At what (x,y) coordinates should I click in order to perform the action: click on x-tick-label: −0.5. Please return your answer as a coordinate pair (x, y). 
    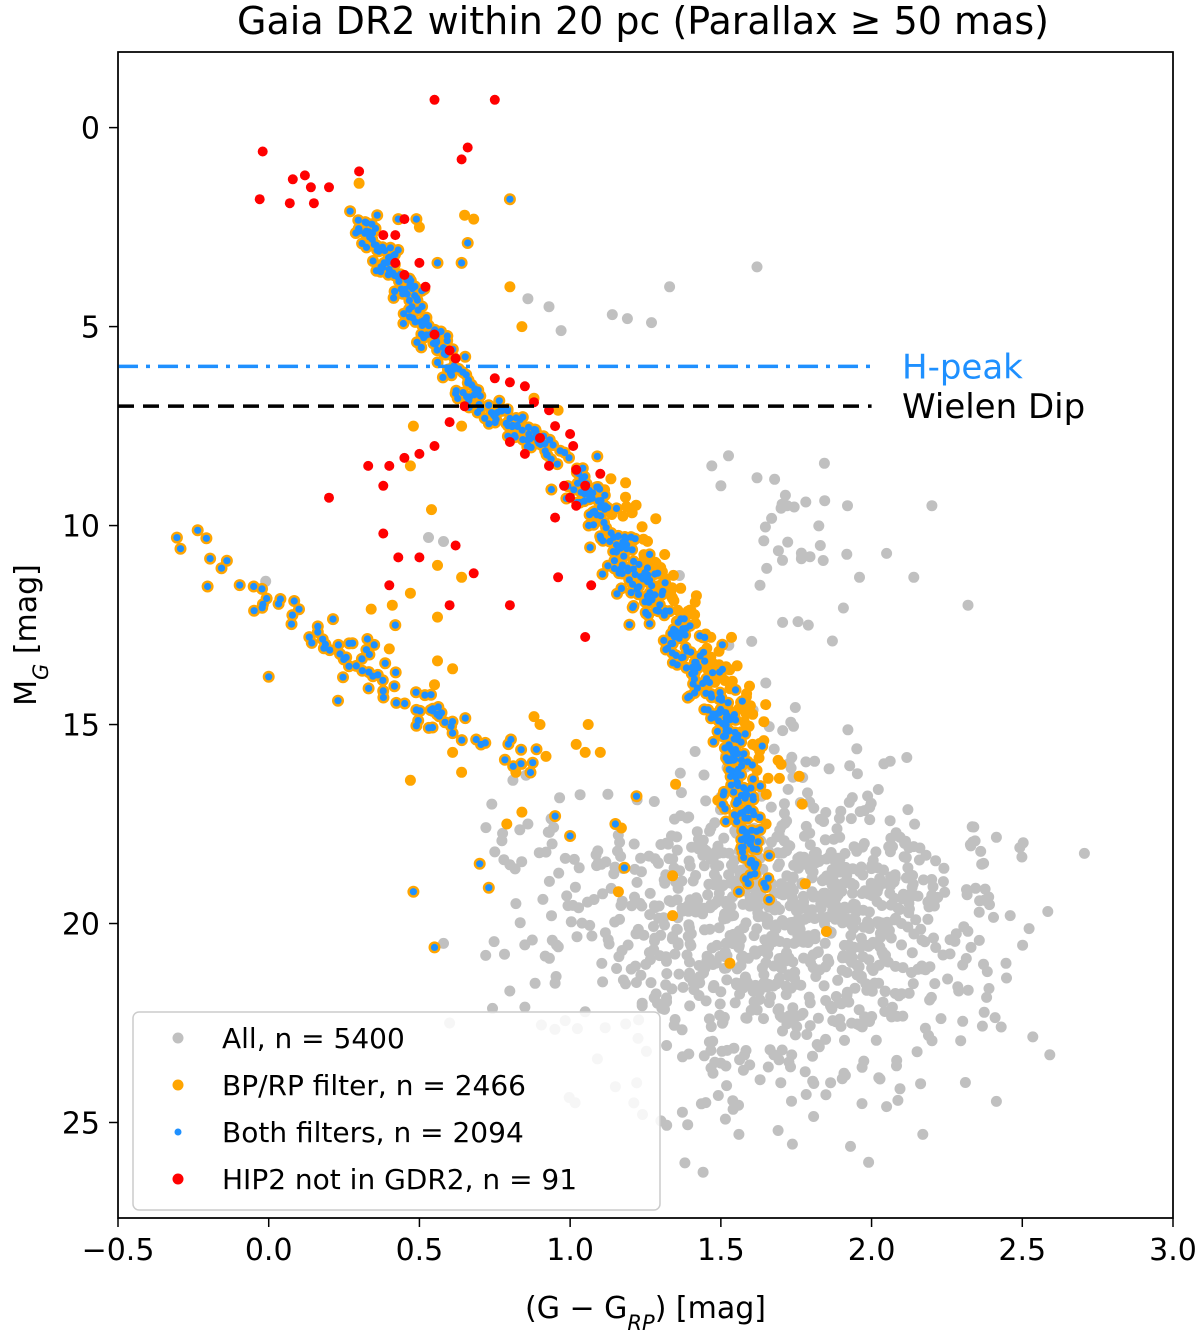
    Looking at the image, I should click on (118, 1250).